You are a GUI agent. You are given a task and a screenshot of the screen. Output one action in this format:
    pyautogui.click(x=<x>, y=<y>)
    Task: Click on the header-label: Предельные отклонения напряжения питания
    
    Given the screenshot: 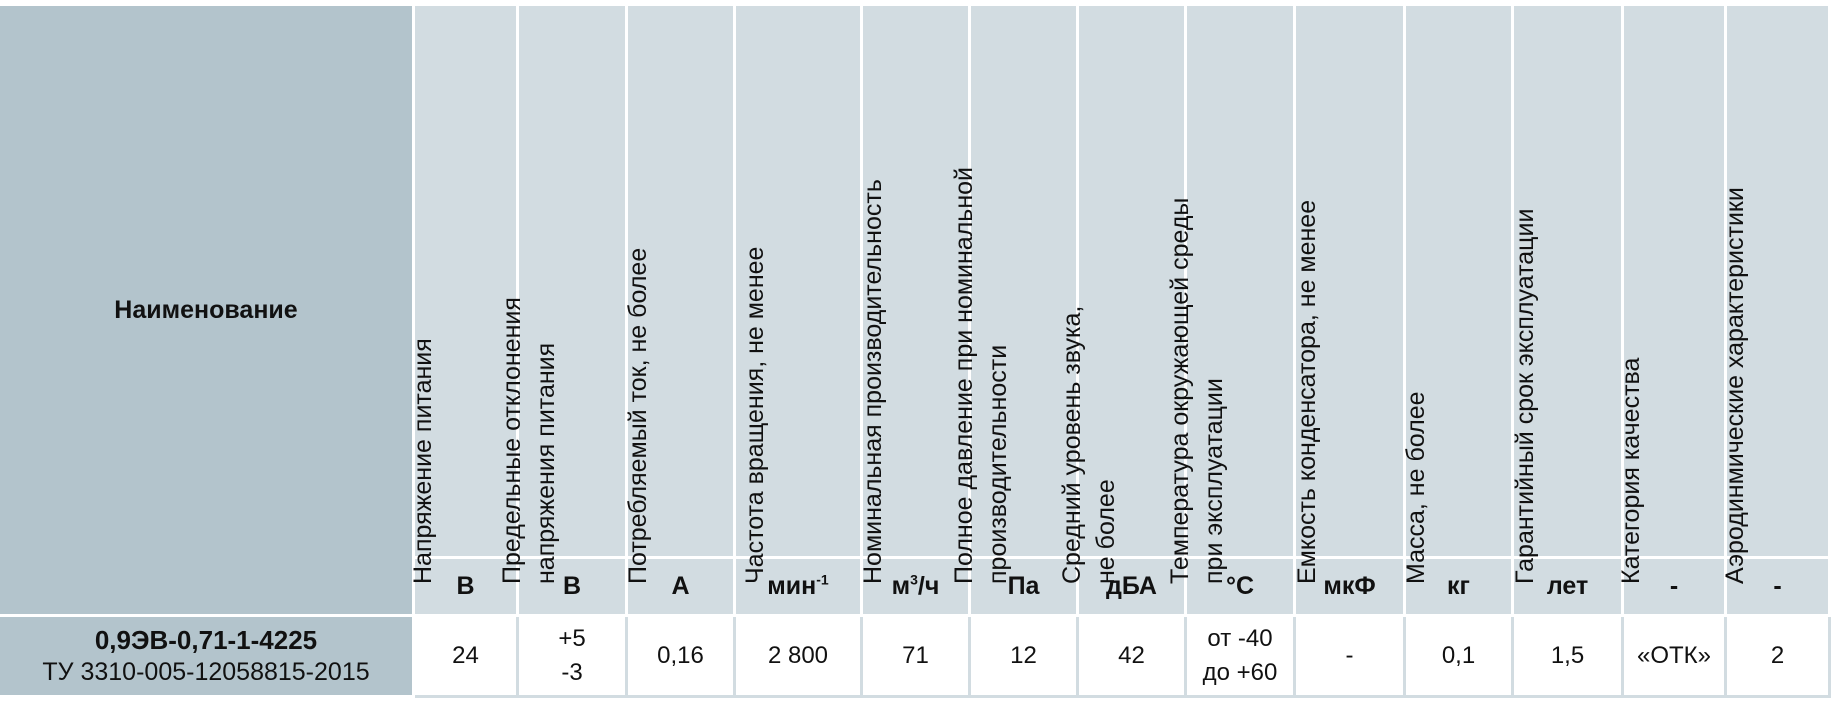 What is the action you would take?
    pyautogui.click(x=529, y=324)
    